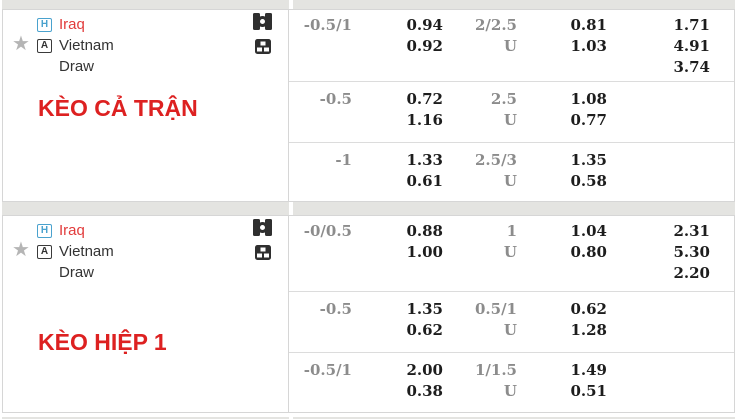 This screenshot has width=738, height=419. I want to click on home-team-row: H Iraq, so click(75, 24).